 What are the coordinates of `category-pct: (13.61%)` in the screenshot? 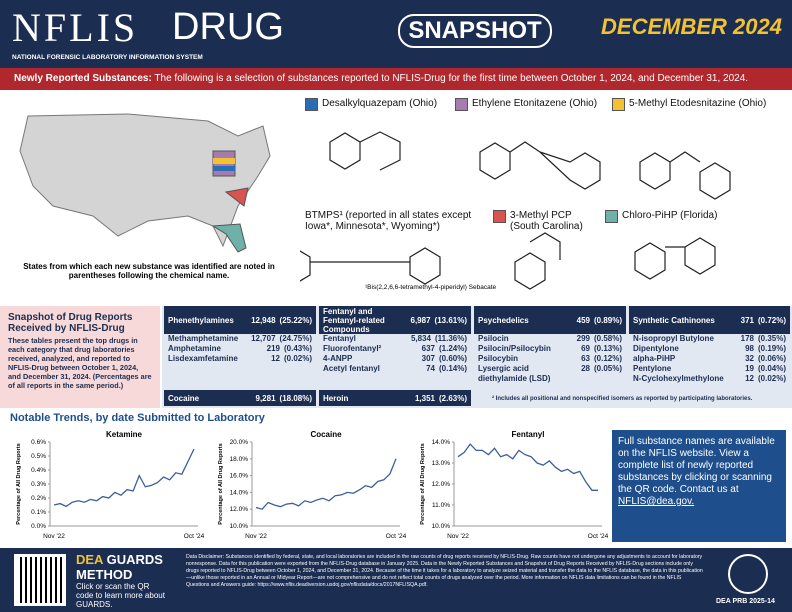 It's located at (450, 320).